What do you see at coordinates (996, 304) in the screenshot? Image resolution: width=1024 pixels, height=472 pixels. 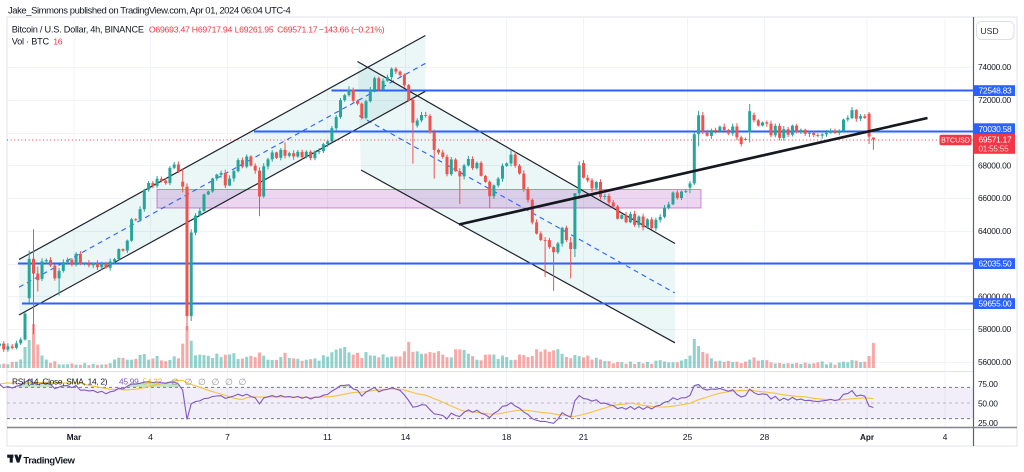 I see `svg-text: 59655.00` at bounding box center [996, 304].